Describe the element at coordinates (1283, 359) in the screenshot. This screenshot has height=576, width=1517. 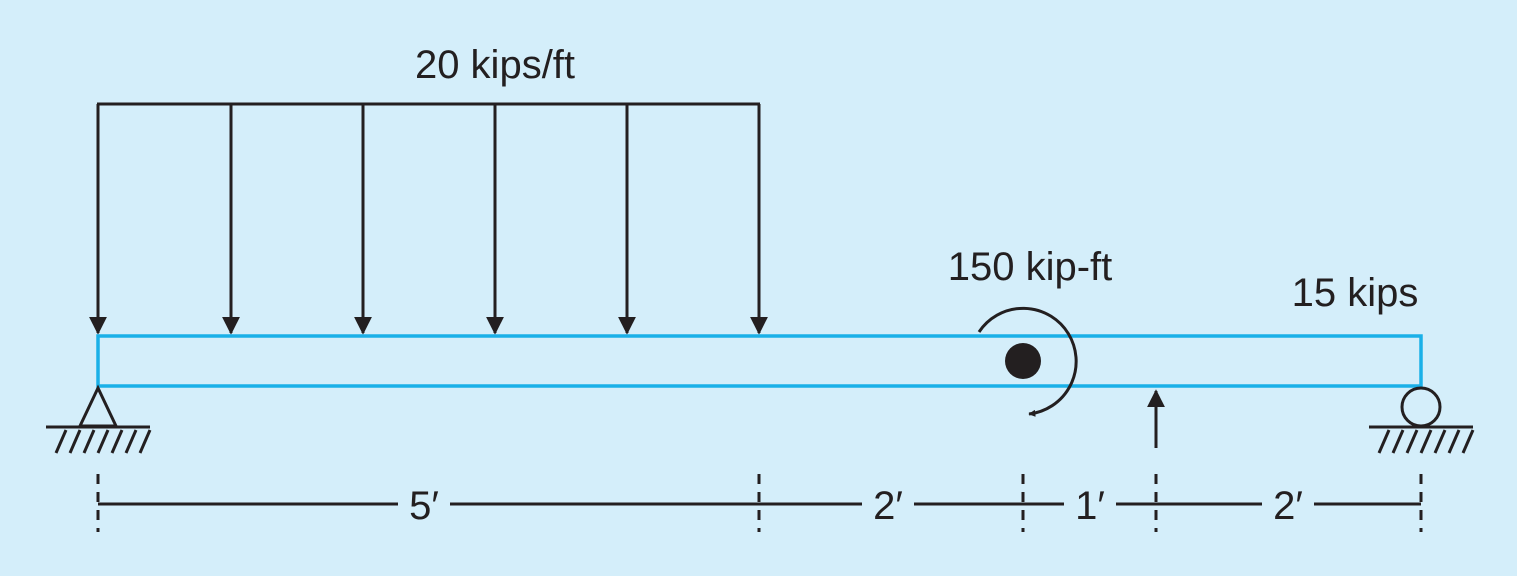
I see `point-load: 15 kips` at that location.